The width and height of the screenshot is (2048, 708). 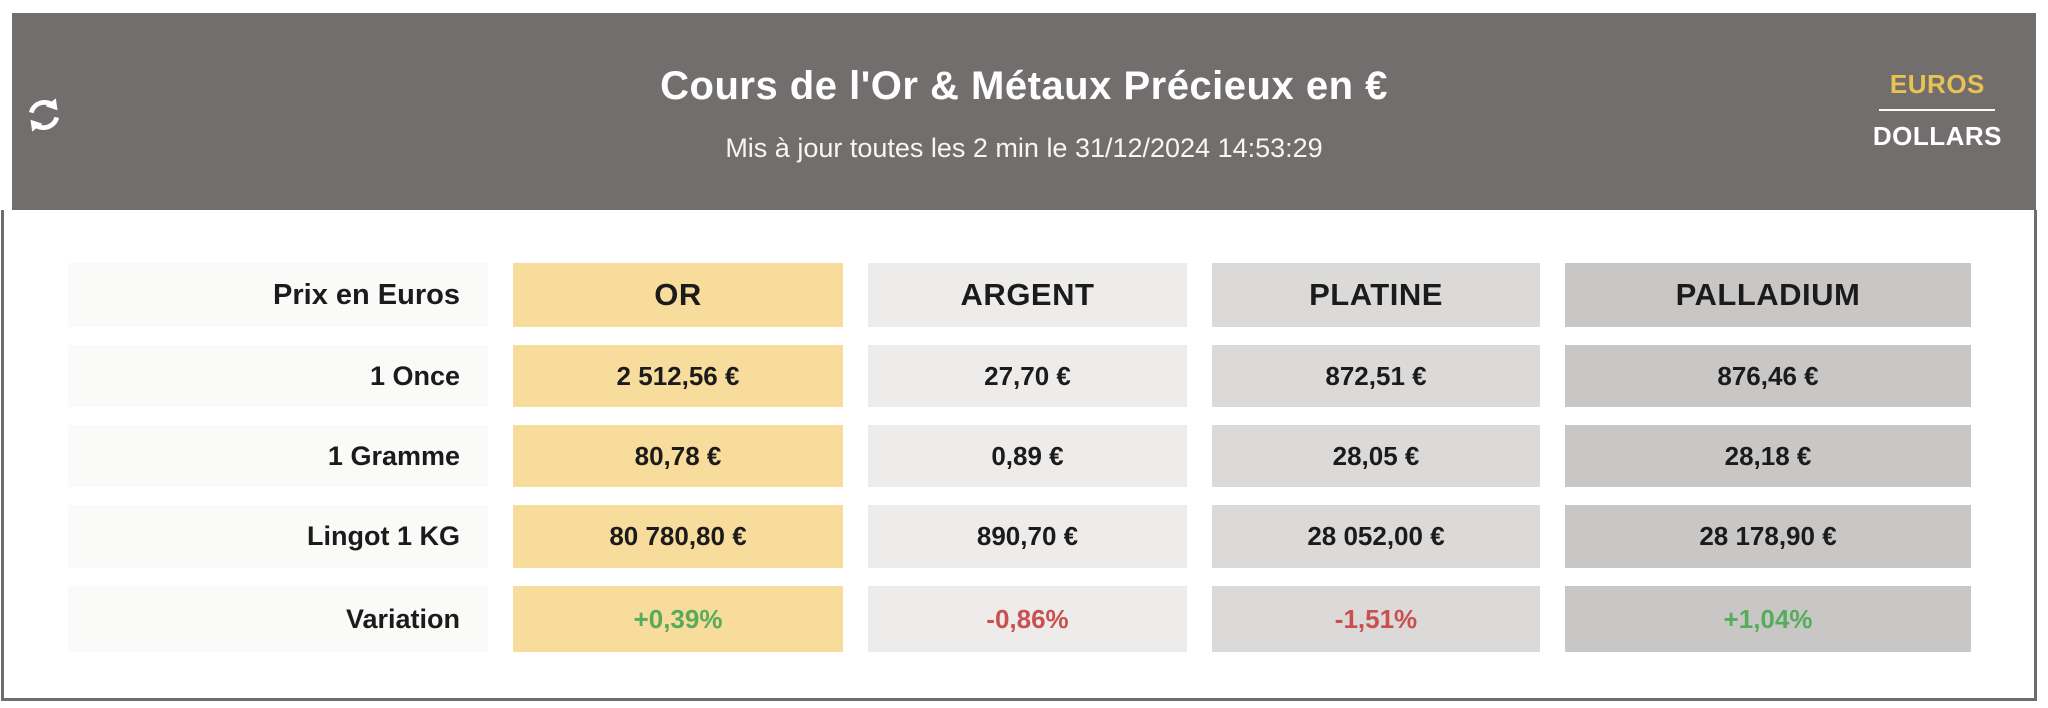 What do you see at coordinates (278, 376) in the screenshot?
I see `row-label-once: 1 Once` at bounding box center [278, 376].